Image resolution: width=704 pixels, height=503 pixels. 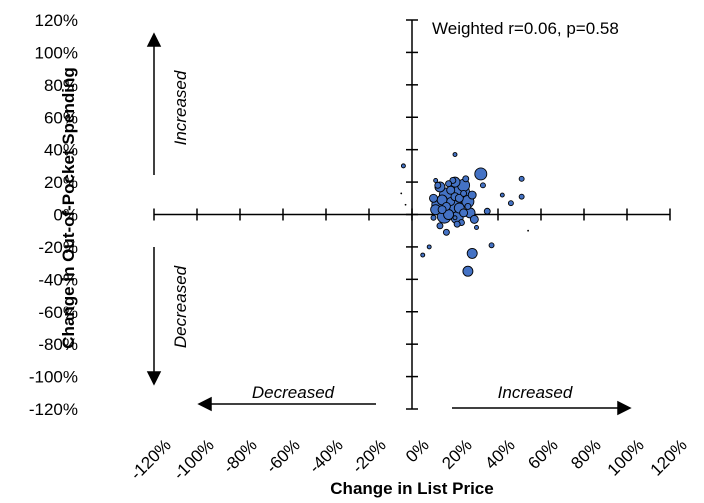 What do you see at coordinates (154, 39) in the screenshot?
I see `arrow-up-head` at bounding box center [154, 39].